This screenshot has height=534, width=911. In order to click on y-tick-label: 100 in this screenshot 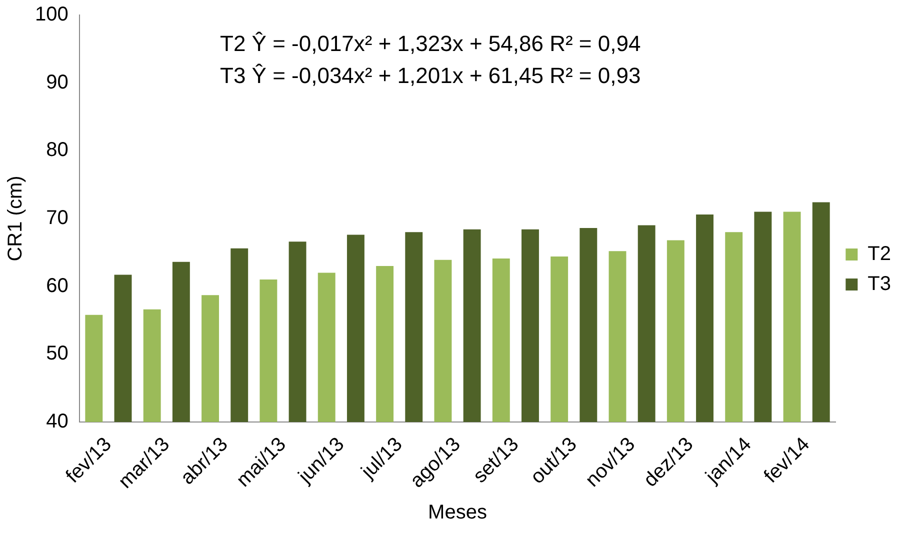, I will do `click(51, 15)`.